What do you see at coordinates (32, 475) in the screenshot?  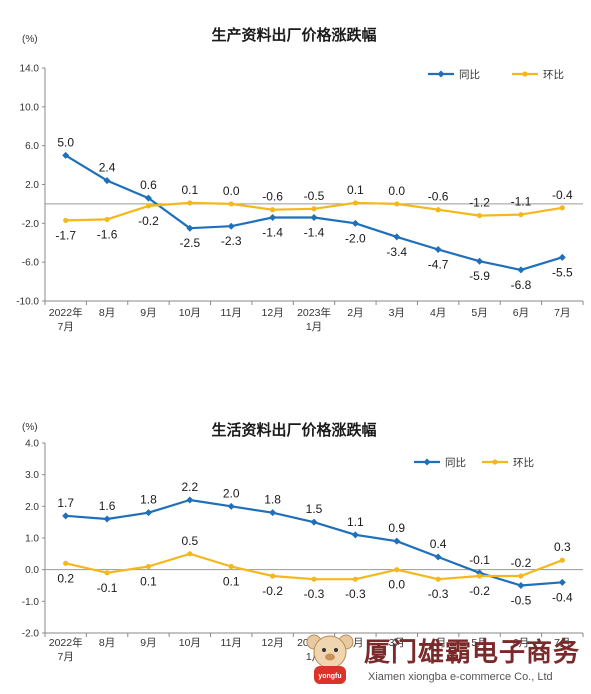 I see `y-tick-label: 3.0` at bounding box center [32, 475].